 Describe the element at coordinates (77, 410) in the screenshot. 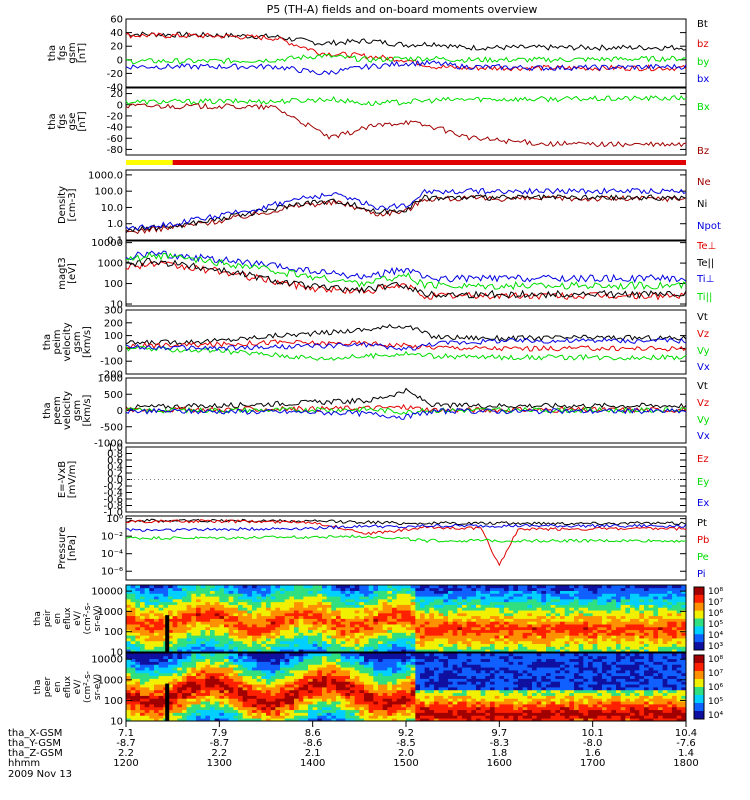

I see `y-label-line: gsm` at that location.